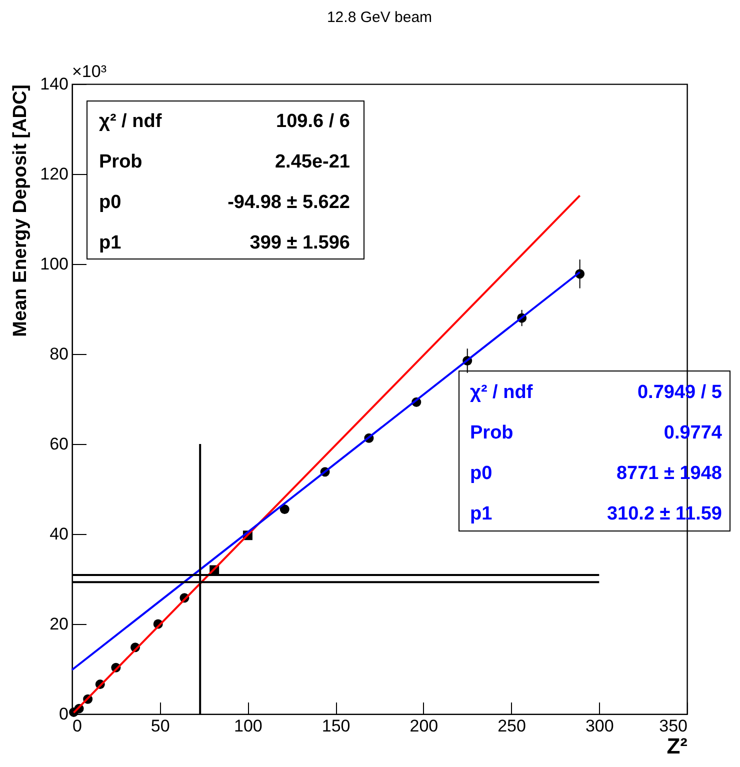  I want to click on x-axis-title: Z², so click(677, 746).